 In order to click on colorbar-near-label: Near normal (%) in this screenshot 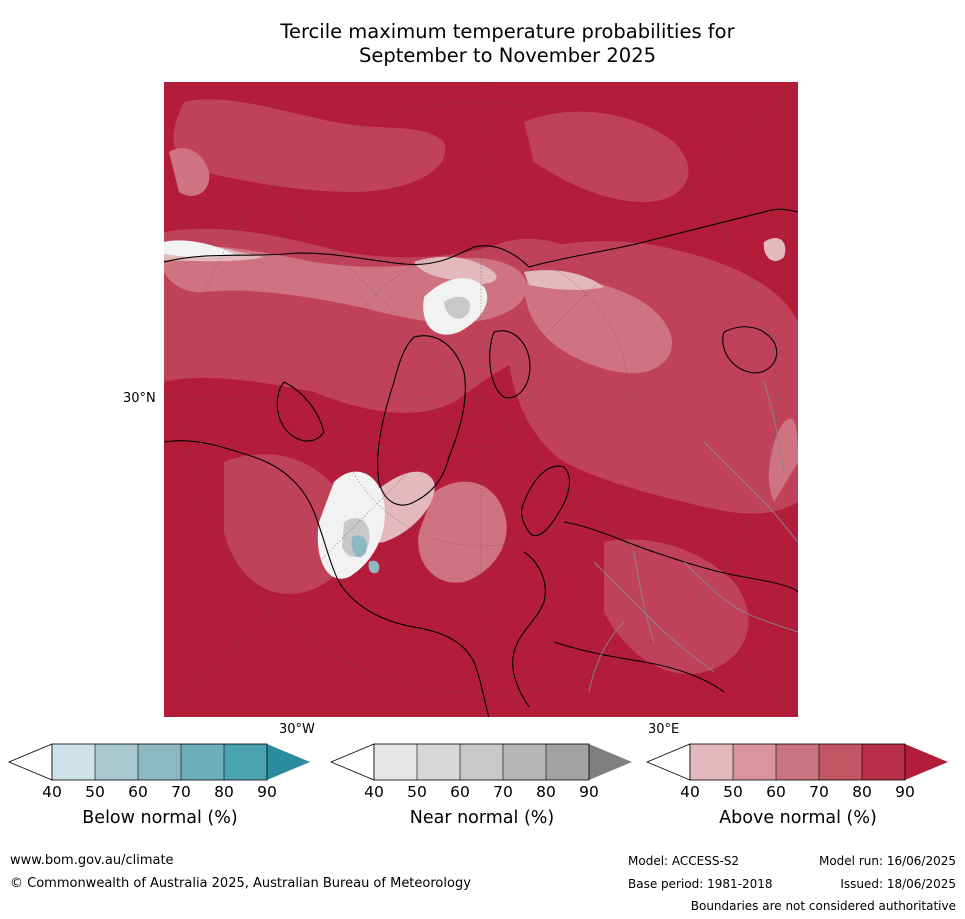, I will do `click(482, 818)`.